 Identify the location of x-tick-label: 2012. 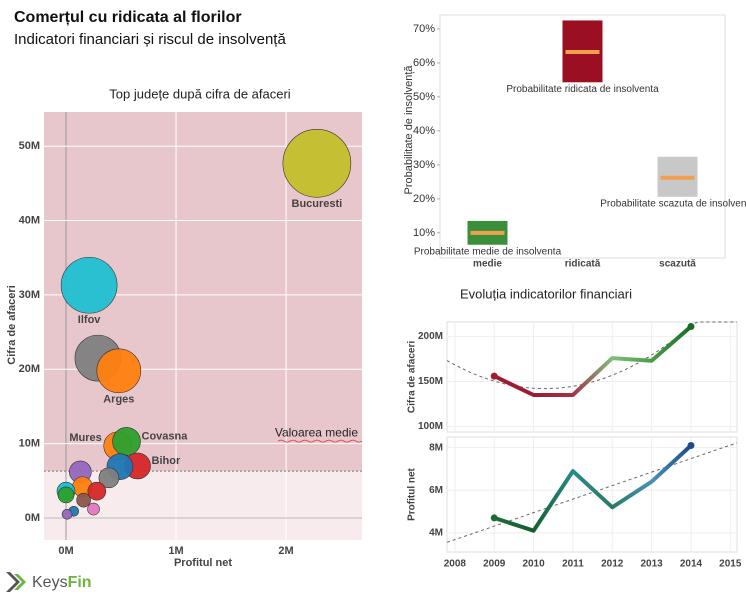
(612, 564).